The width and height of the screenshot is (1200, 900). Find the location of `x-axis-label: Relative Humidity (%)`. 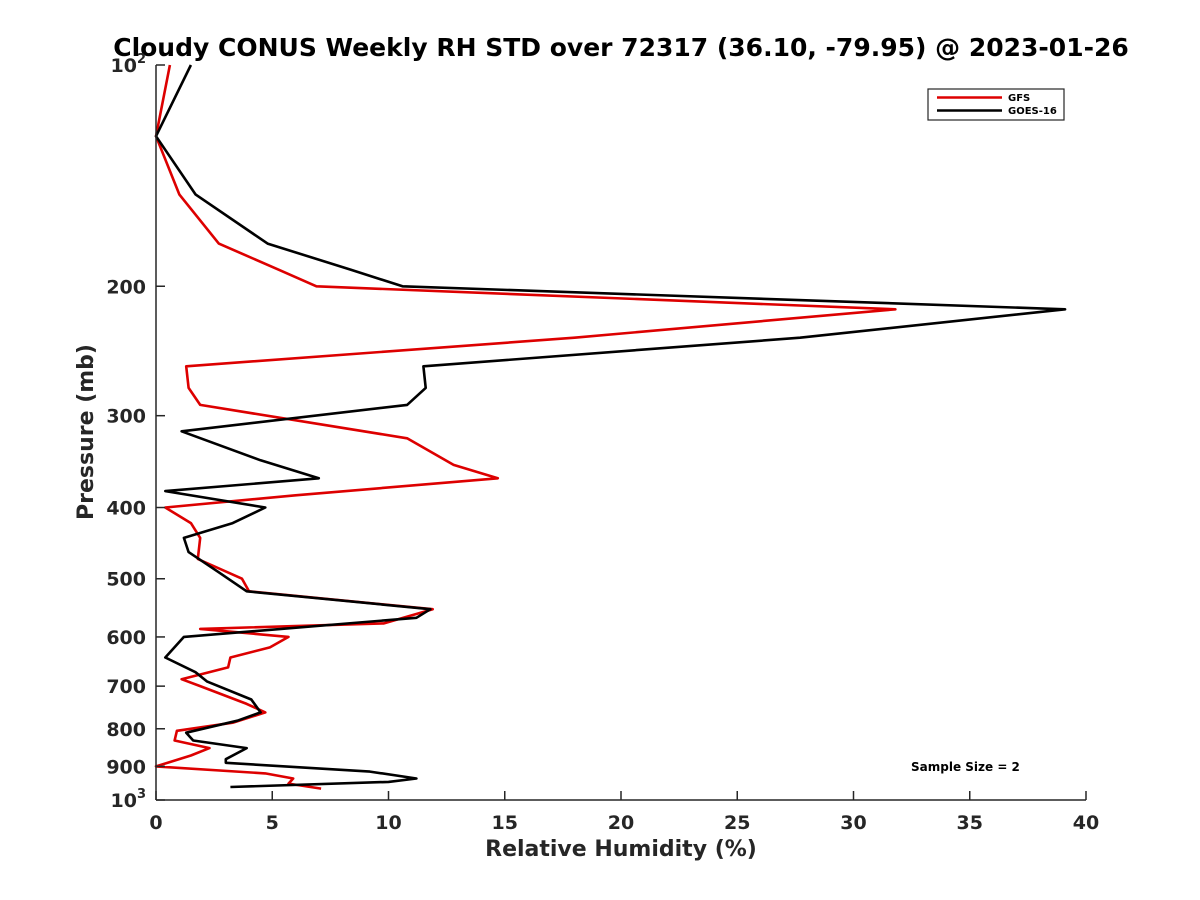

x-axis-label: Relative Humidity (%) is located at coordinates (621, 849).